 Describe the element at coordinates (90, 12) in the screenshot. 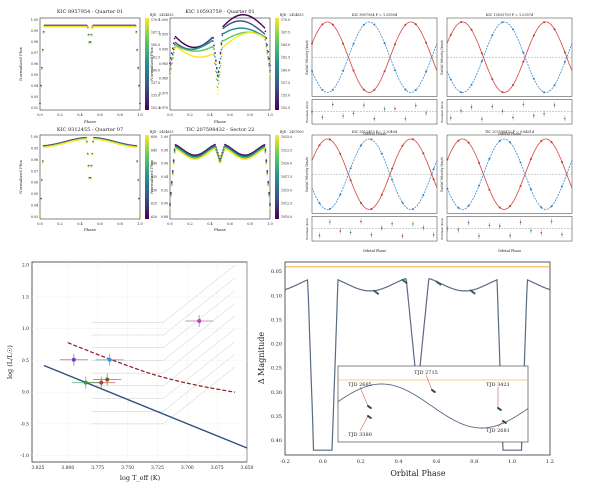

I see `lc1-title: KIC 8957954 - Quarter 01` at that location.